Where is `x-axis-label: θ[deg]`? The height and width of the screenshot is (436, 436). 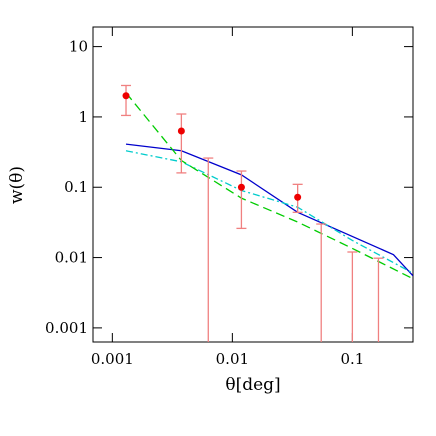 x-axis-label: θ[deg] is located at coordinates (252, 385).